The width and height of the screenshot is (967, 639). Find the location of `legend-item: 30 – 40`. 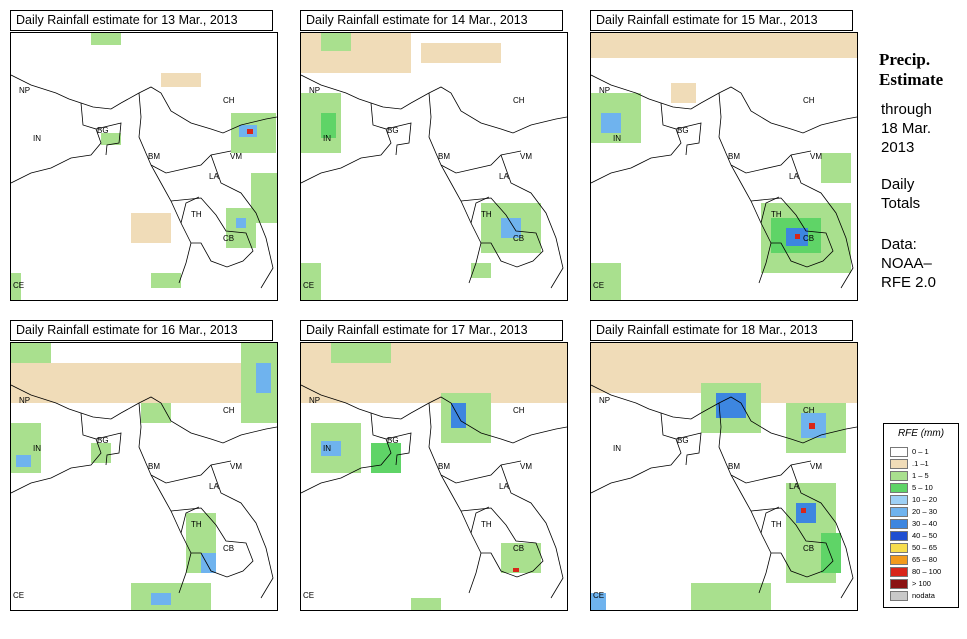

legend-item: 30 – 40 is located at coordinates (923, 524).